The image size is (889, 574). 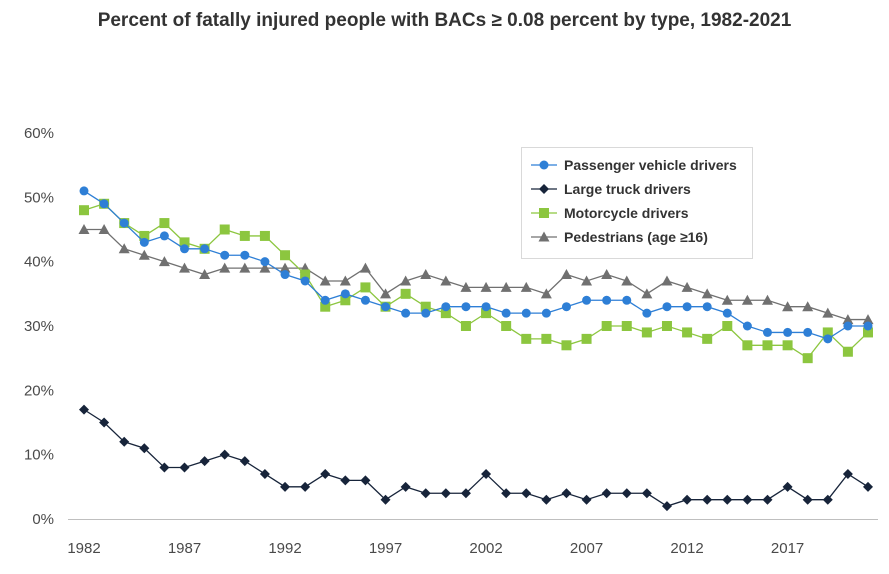 I want to click on legend-item-motorcycle-drivers: Motorcycle drivers, so click(x=641, y=213).